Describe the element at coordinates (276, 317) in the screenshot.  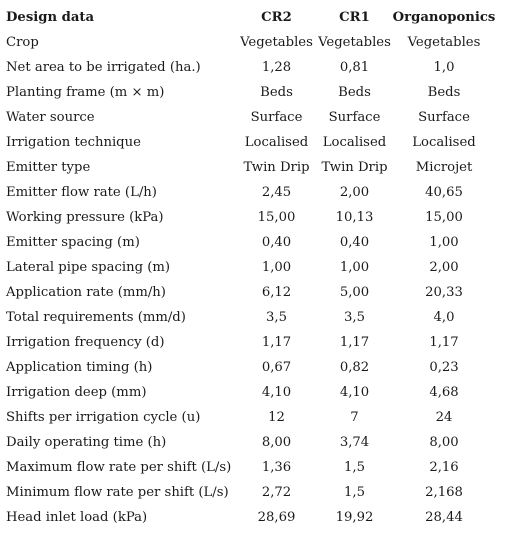
I see `cell-cr2: 3,5` at that location.